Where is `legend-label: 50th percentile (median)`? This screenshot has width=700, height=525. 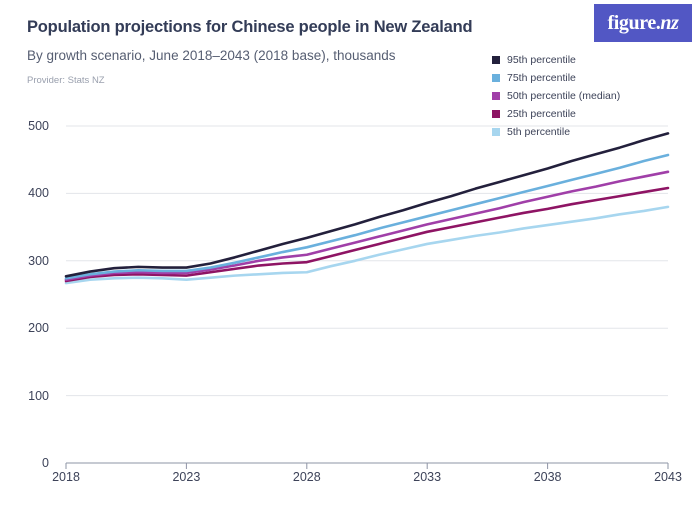
legend-label: 50th percentile (median) is located at coordinates (564, 96).